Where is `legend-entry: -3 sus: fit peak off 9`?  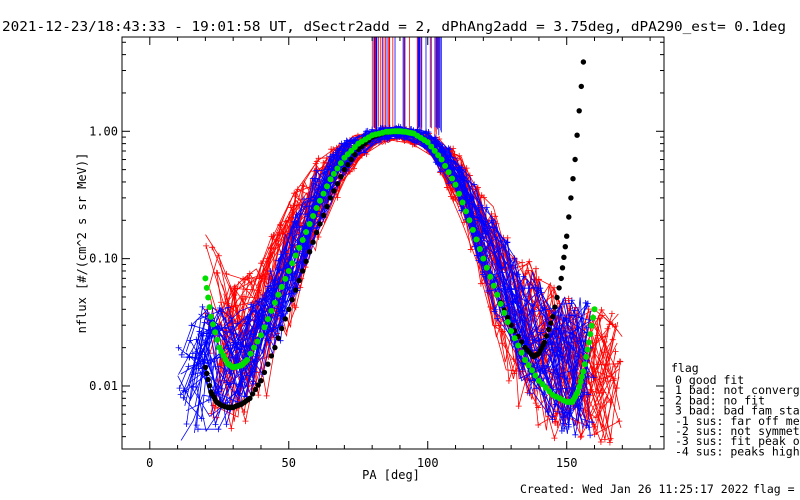
legend-entry: -3 sus: fit peak off 9 is located at coordinates (737, 441).